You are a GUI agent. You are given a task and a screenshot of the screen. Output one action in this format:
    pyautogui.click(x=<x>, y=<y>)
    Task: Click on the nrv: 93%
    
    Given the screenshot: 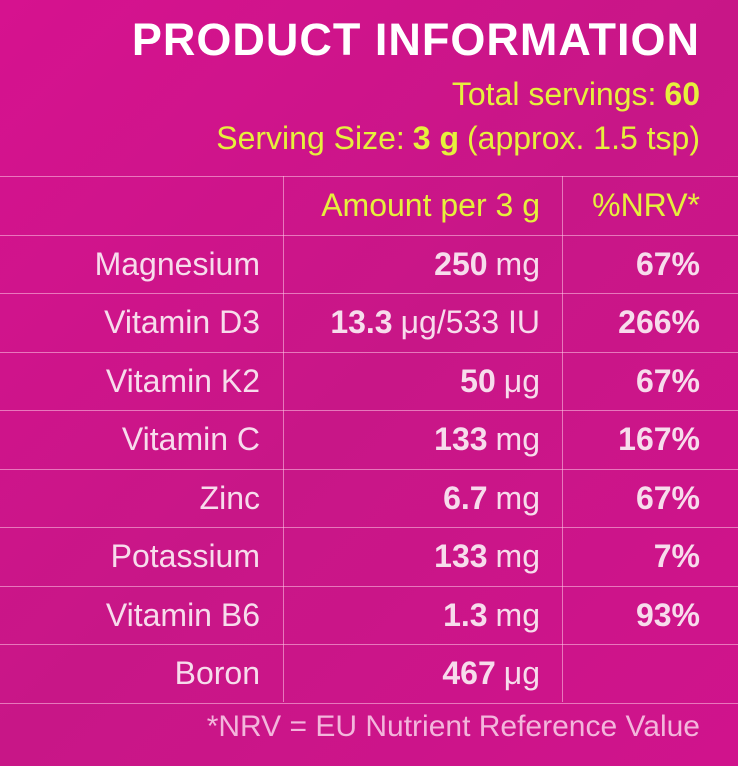 What is the action you would take?
    pyautogui.click(x=667, y=614)
    